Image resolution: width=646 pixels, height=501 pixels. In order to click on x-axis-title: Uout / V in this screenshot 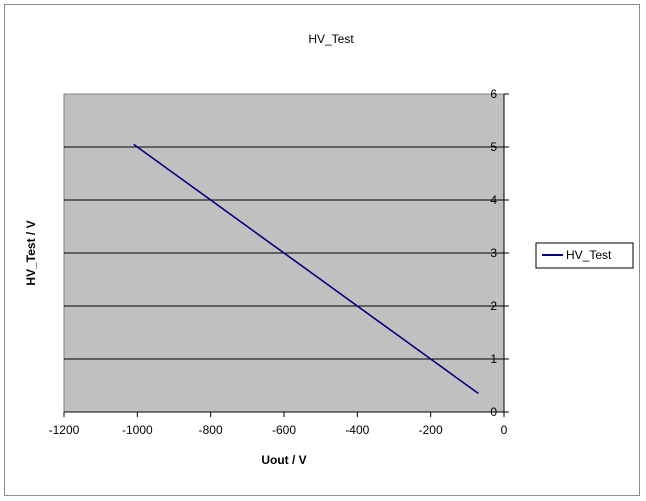, I will do `click(283, 460)`.